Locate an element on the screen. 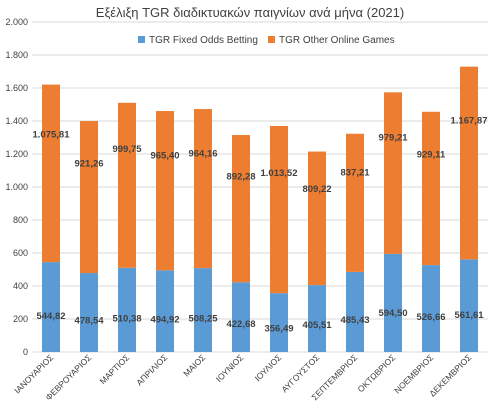 This screenshot has width=500, height=406. y-tick-label: 200 is located at coordinates (20, 319).